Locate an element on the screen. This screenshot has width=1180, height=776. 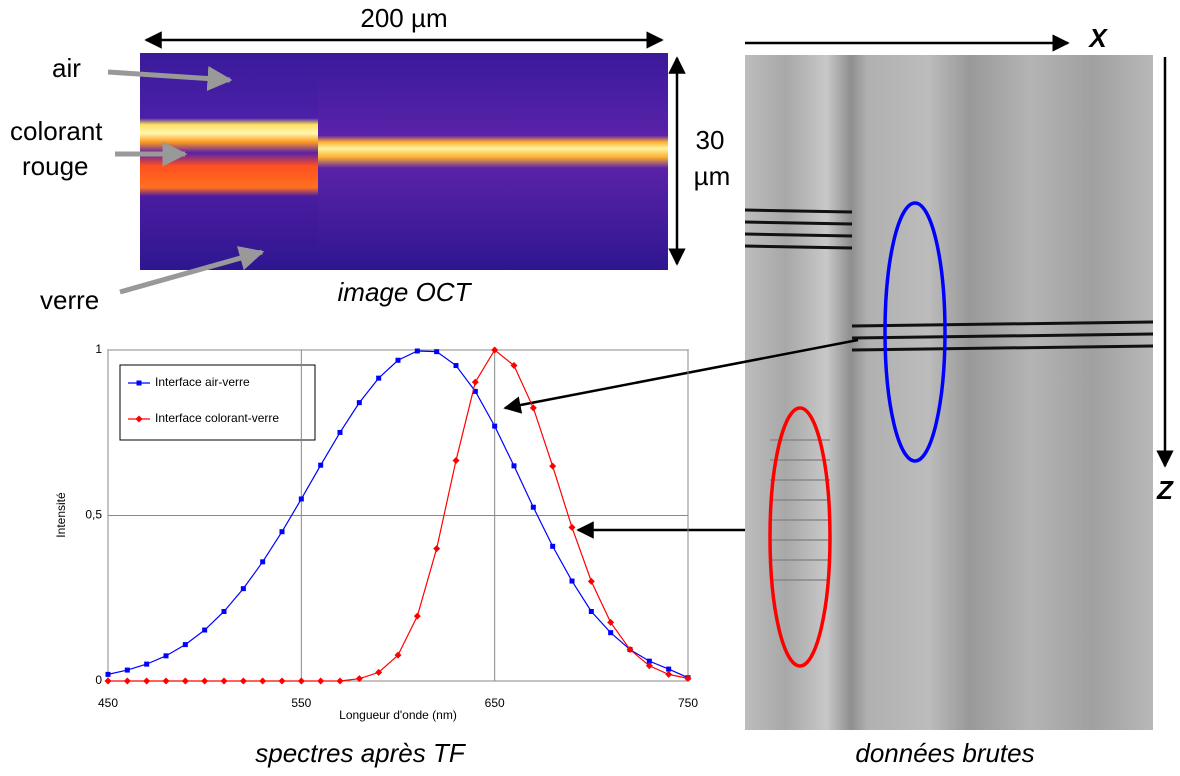
y-tick-label: 1 is located at coordinates (98, 349).